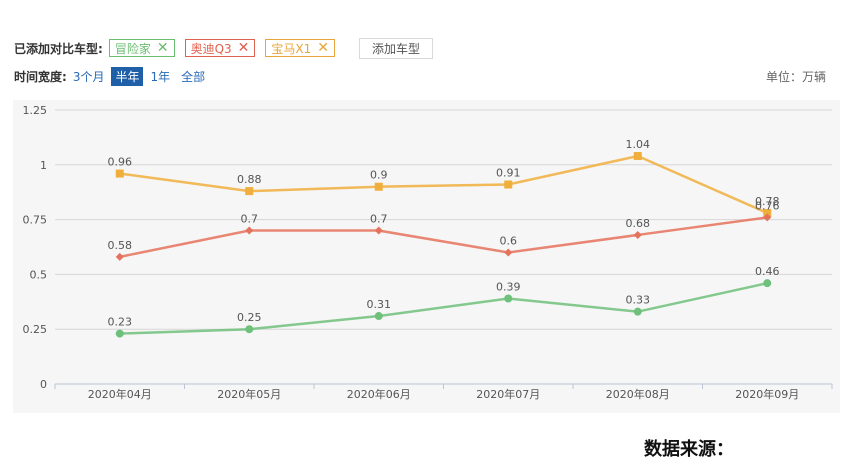 The width and height of the screenshot is (852, 473). Describe the element at coordinates (39, 274) in the screenshot. I see `y-tick-label: 0.5` at that location.